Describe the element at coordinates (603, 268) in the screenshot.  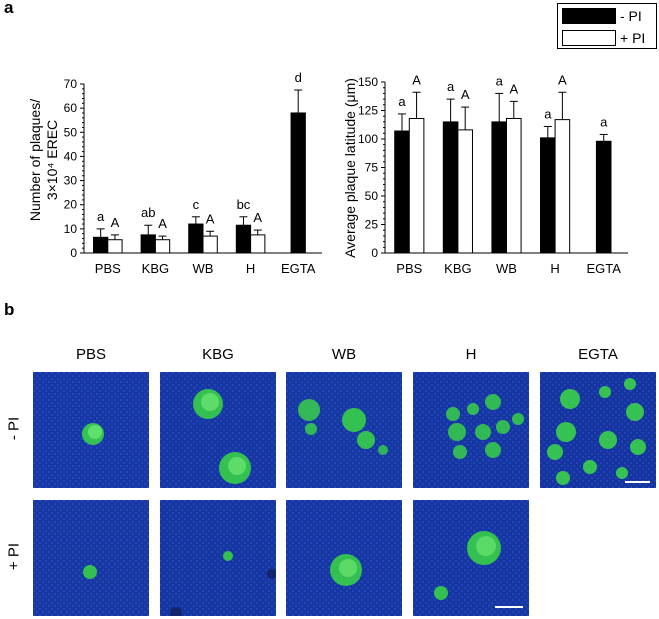
I see `chart2-x-tick-label: EGTA` at that location.